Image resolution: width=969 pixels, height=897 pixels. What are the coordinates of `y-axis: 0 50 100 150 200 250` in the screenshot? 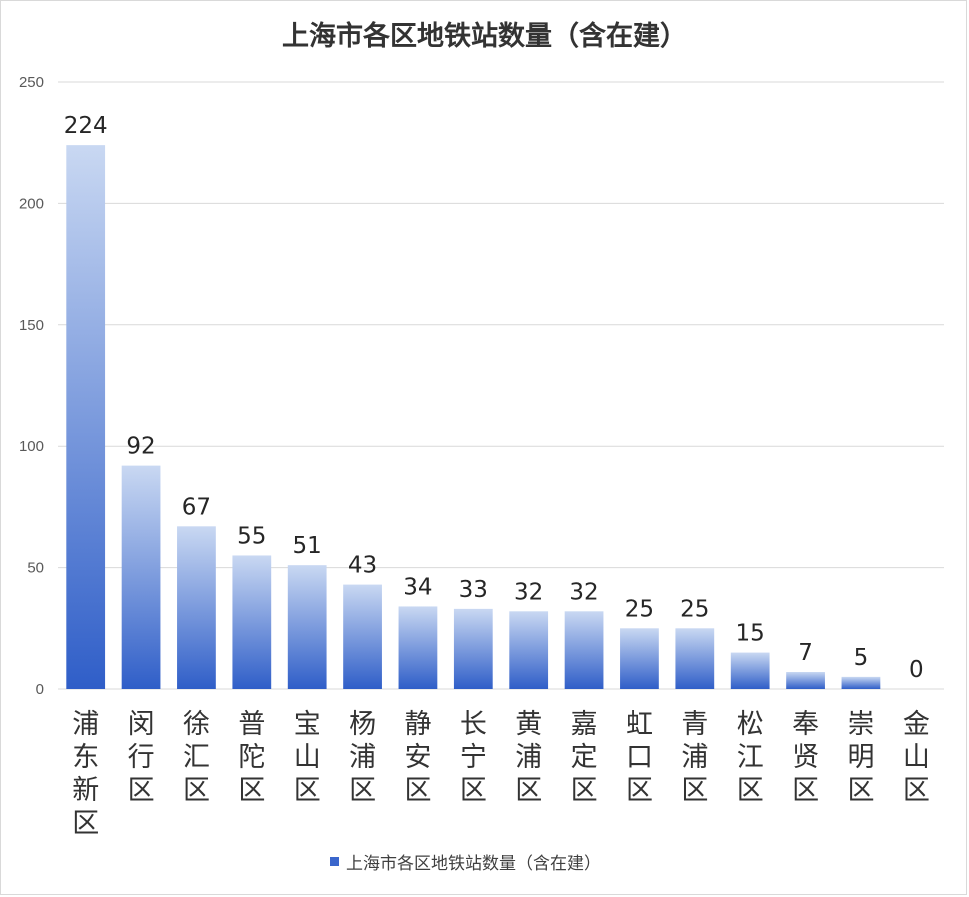 It's located at (31, 386).